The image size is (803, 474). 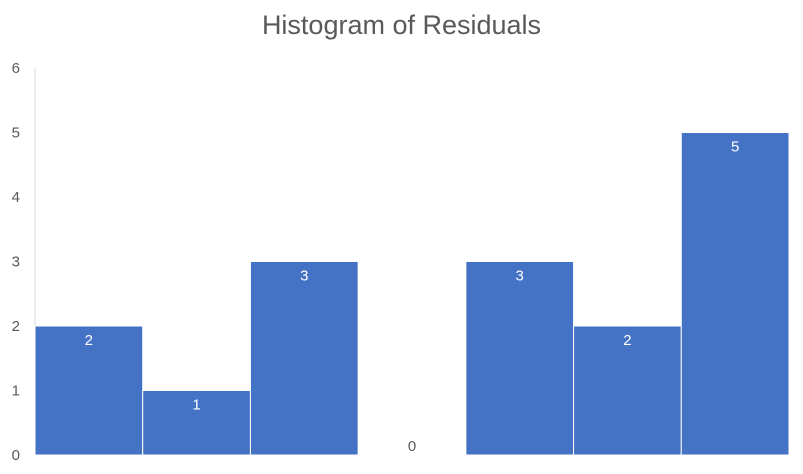 I want to click on y-tick-label: 4, so click(x=16, y=197).